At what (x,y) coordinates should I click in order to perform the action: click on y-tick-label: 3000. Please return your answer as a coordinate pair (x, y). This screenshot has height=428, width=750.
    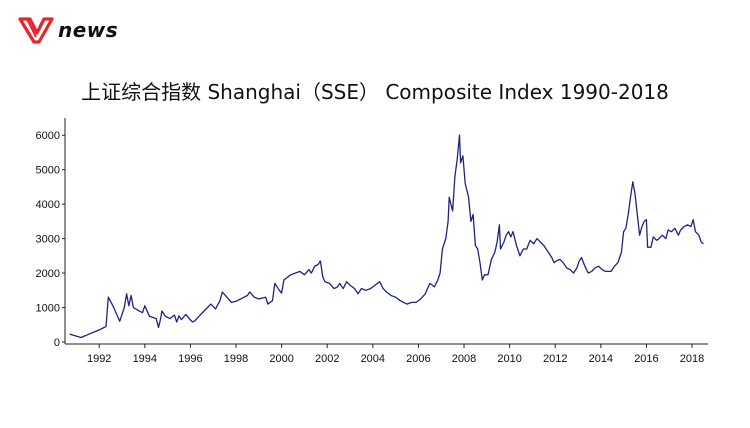
    Looking at the image, I should click on (48, 240).